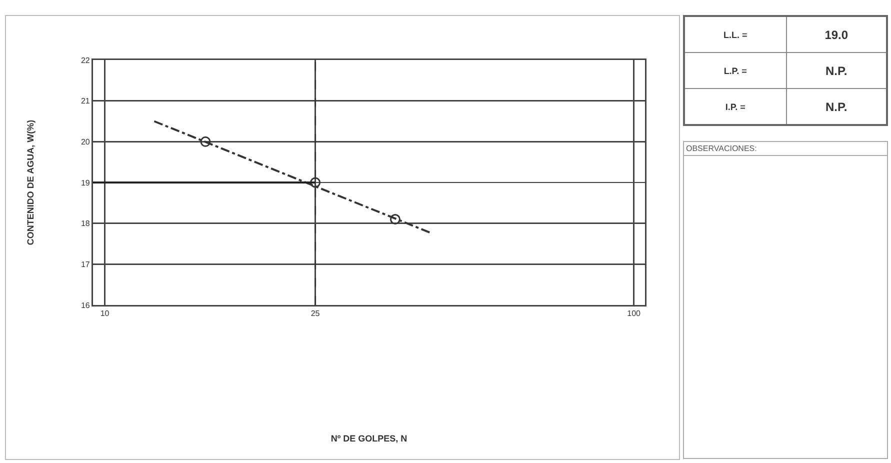 Image resolution: width=891 pixels, height=463 pixels. I want to click on text: I.P. =, so click(735, 106).